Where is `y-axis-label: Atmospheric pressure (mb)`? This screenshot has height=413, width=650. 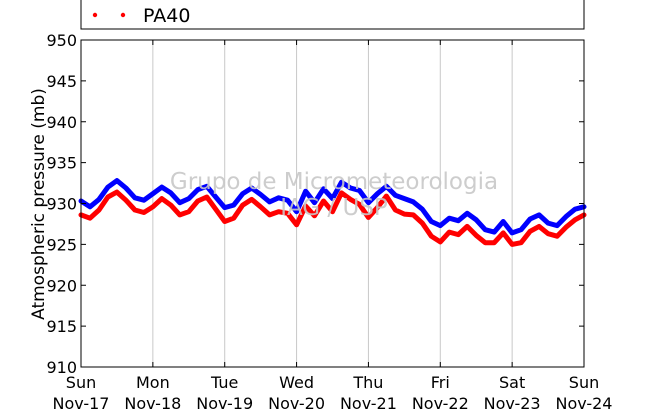 y-axis-label: Atmospheric pressure (mb) is located at coordinates (39, 204).